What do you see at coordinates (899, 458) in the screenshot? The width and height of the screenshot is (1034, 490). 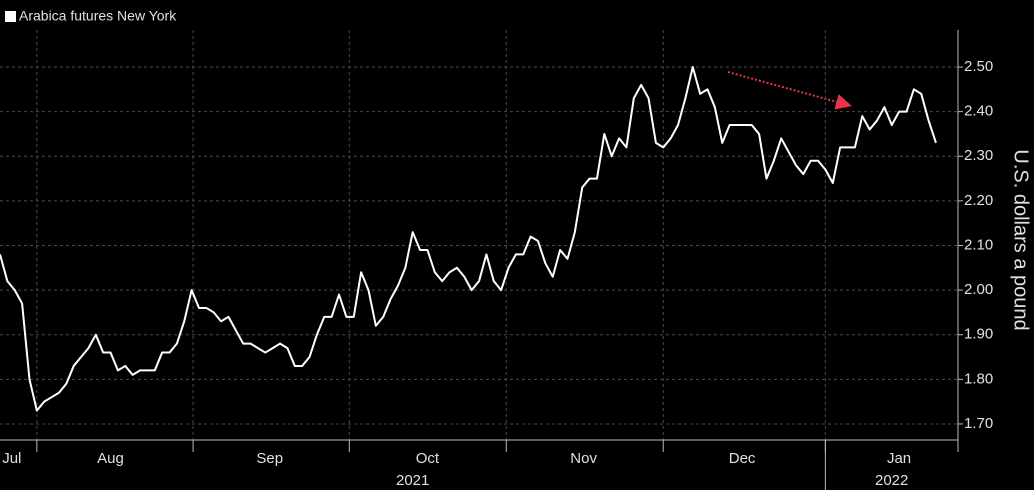 I see `x-tick-label: Jan` at bounding box center [899, 458].